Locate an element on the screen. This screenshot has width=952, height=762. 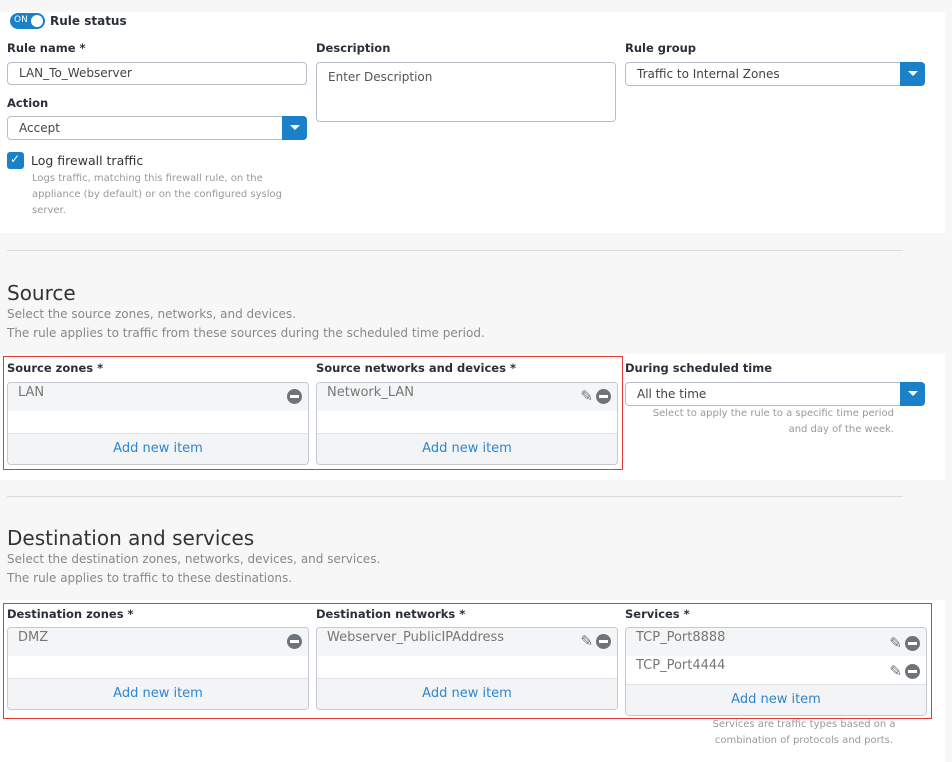
destination-title: Destination and services is located at coordinates (131, 538).